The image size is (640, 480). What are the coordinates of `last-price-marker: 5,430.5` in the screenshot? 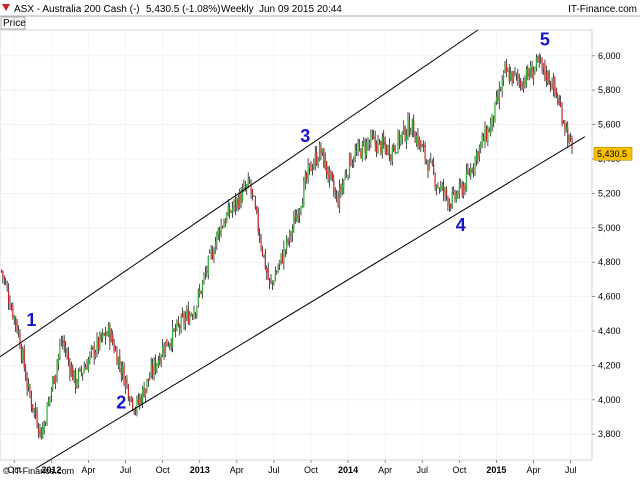 It's located at (613, 153).